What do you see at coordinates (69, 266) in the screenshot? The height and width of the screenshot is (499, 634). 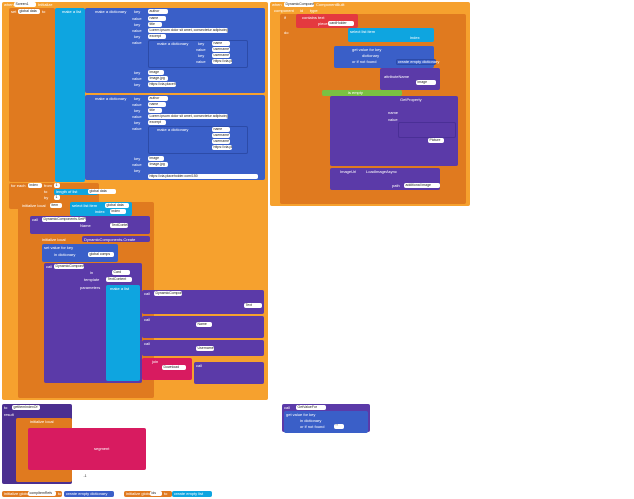 I see `dyn-comp-create: DynamicComponents.Create` at bounding box center [69, 266].